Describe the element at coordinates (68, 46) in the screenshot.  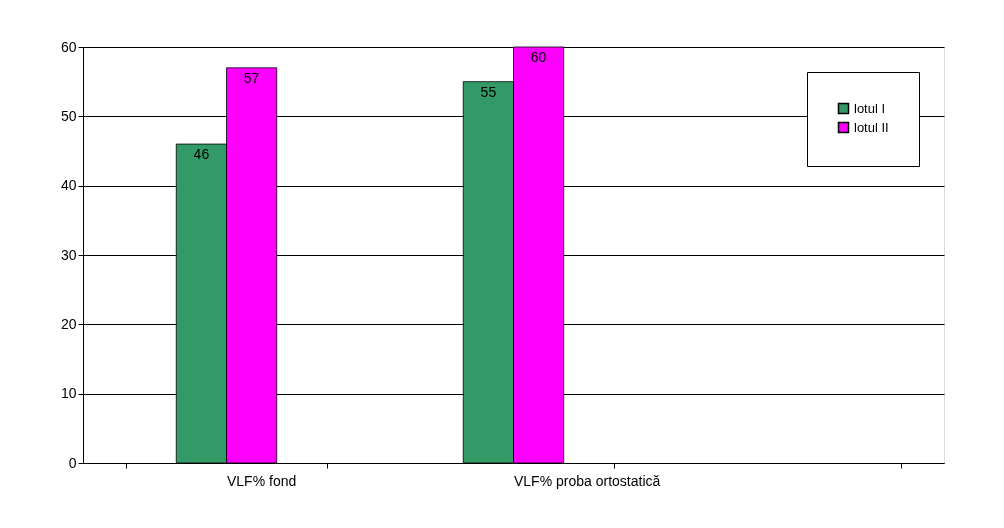
I see `y-tick-label: 60` at that location.